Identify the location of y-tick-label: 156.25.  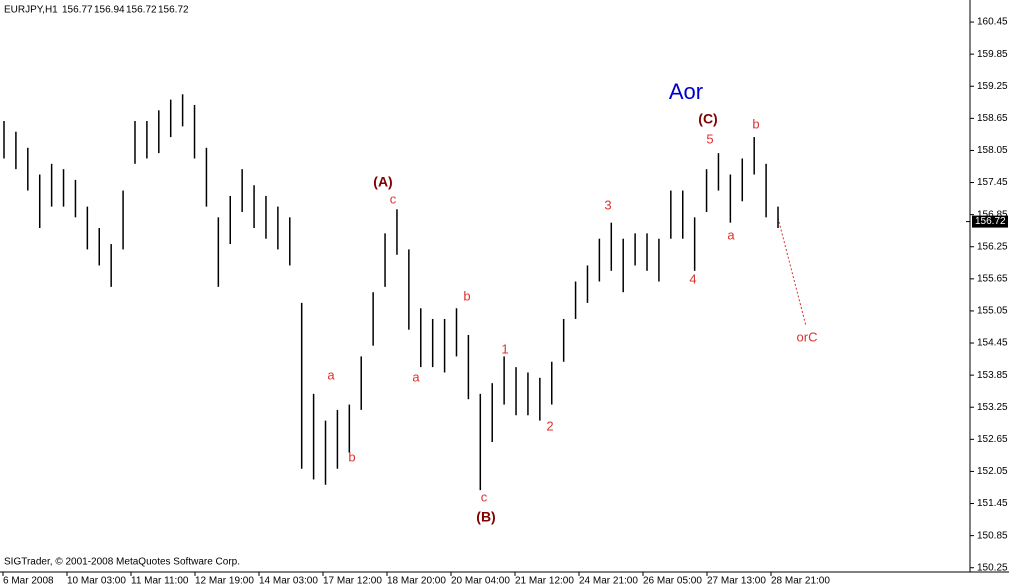
(992, 246).